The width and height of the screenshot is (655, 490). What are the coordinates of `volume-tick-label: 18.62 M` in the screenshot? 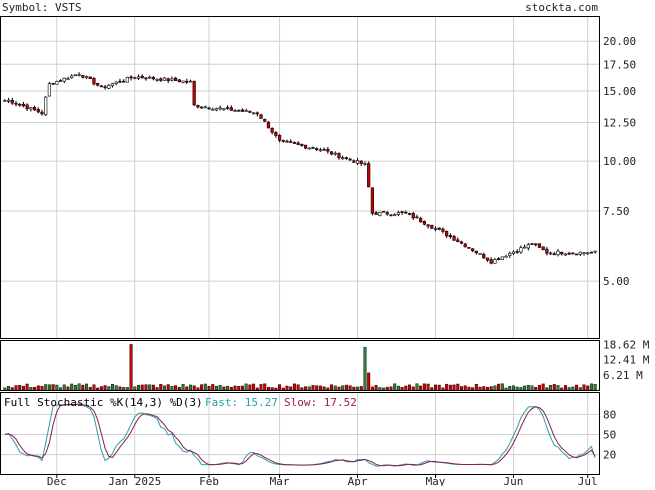 It's located at (626, 344).